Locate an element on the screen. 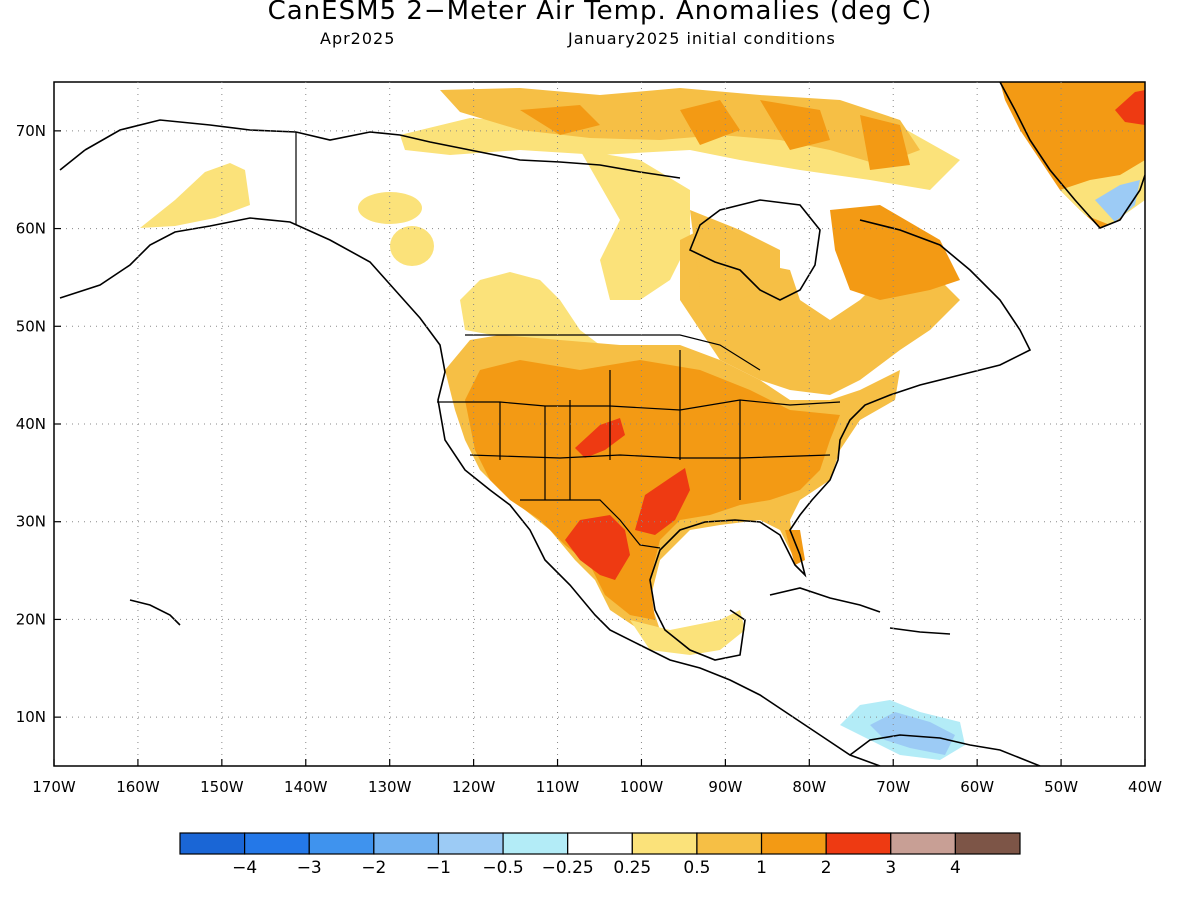 This screenshot has height=900, width=1200. x-tick-label: 40W is located at coordinates (1145, 787).